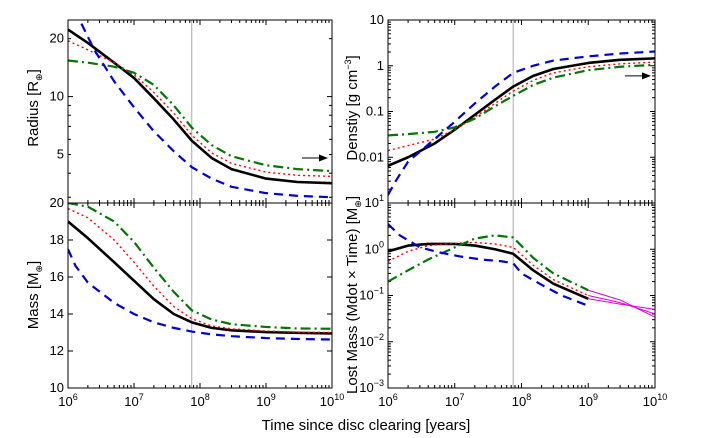 Image resolution: width=706 pixels, height=438 pixels. What do you see at coordinates (638, 76) in the screenshot?
I see `density-arrow-icon` at bounding box center [638, 76].